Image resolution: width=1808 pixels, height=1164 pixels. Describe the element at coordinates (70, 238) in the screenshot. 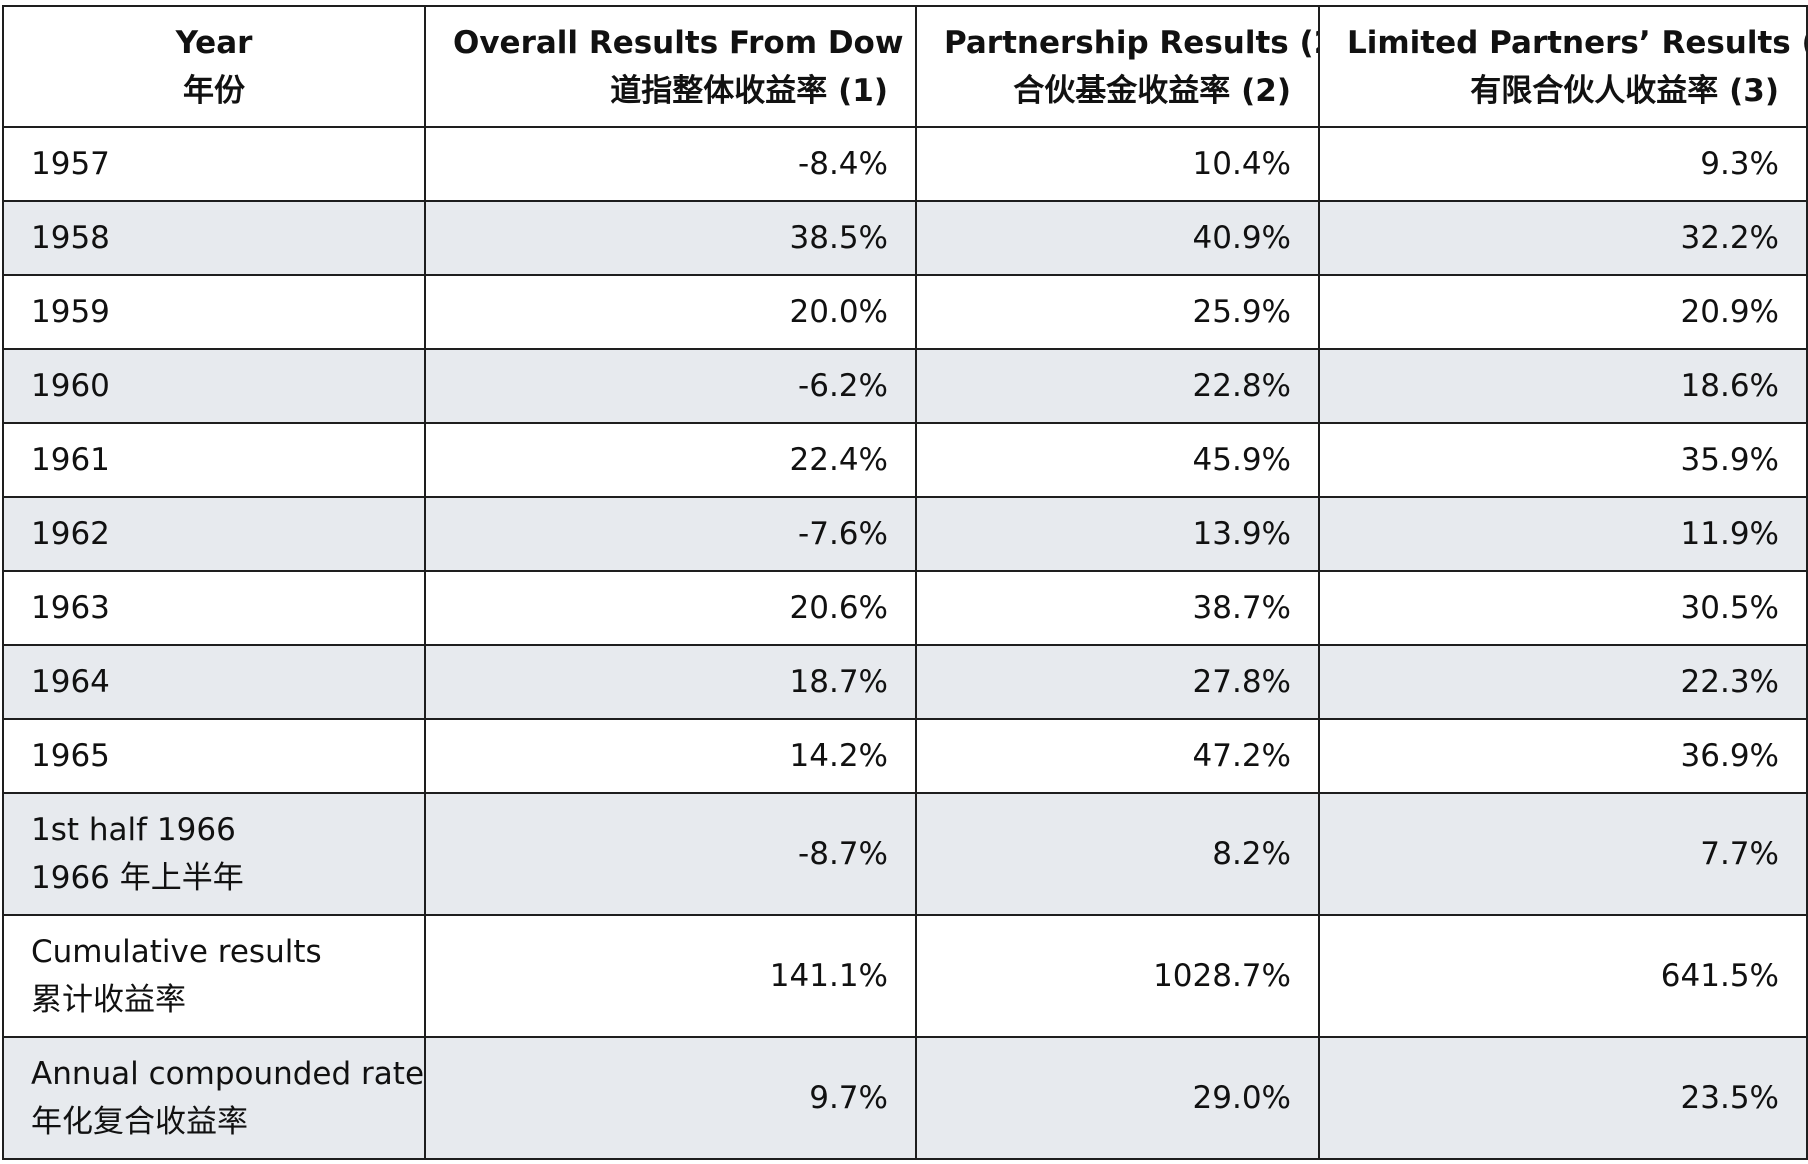

I see `year-label: 1958` at that location.